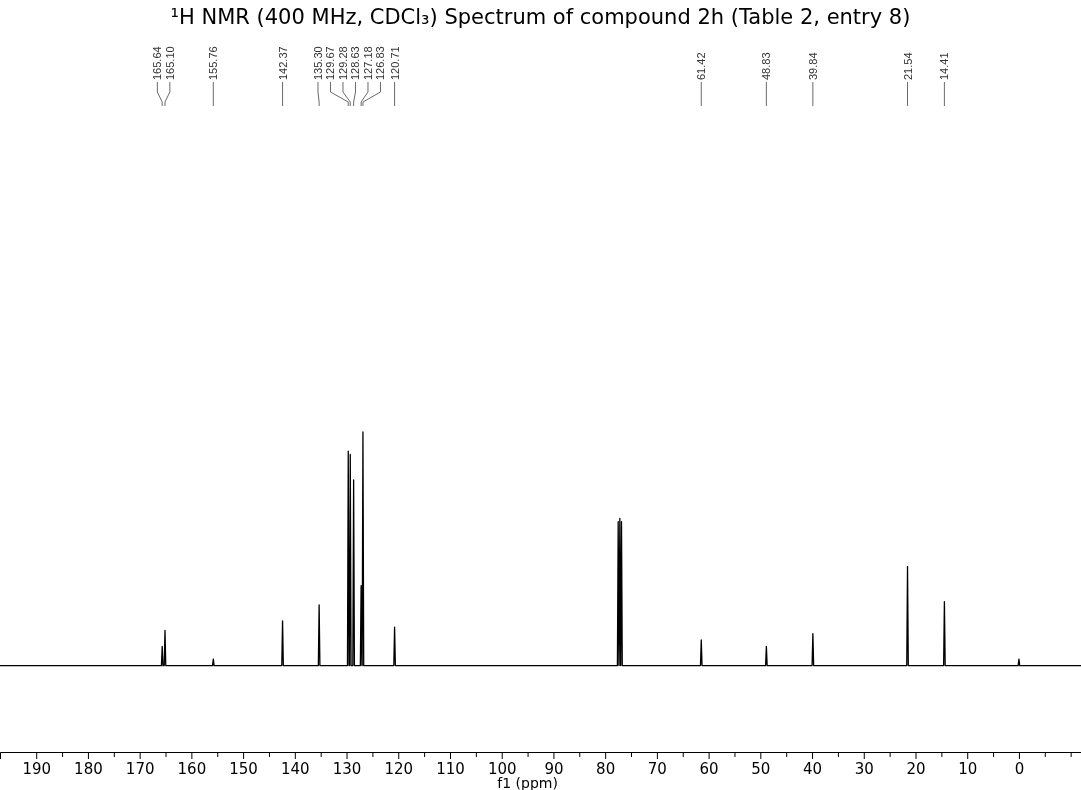 This screenshot has width=1081, height=790. What do you see at coordinates (1019, 769) in the screenshot?
I see `x-tick-label: 0` at bounding box center [1019, 769].